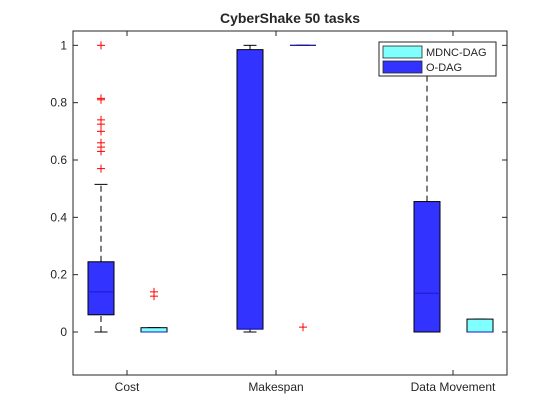 This screenshot has height=420, width=560. Describe the element at coordinates (427, 267) in the screenshot. I see `box-o-dag-data-movement` at that location.